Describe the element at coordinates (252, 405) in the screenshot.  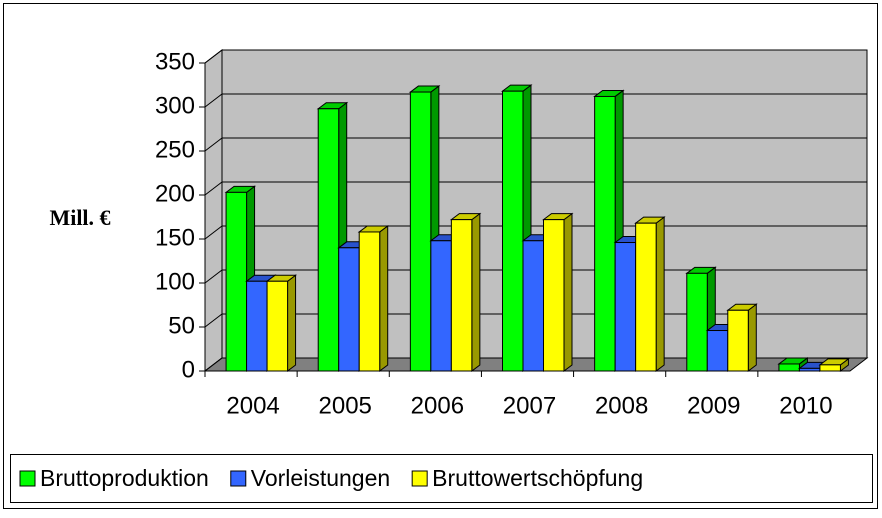
I see `x-tick-label: 2004` at that location.